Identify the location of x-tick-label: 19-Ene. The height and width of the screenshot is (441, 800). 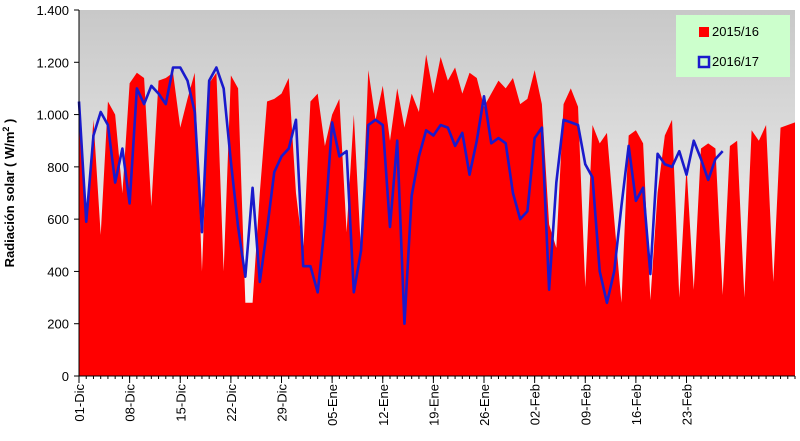
(433, 405).